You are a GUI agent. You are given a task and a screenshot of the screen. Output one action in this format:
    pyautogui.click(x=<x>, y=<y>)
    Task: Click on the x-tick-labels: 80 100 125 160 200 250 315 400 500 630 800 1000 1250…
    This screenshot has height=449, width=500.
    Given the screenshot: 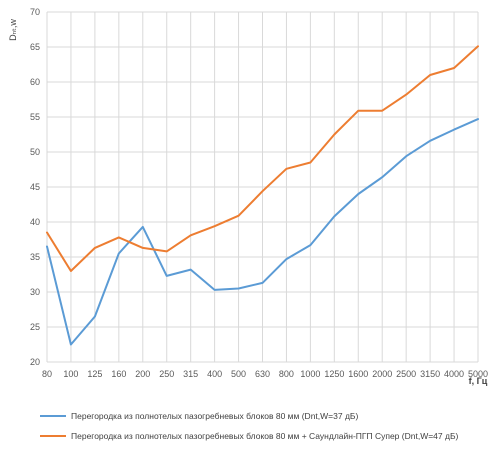 What is the action you would take?
    pyautogui.click(x=265, y=374)
    